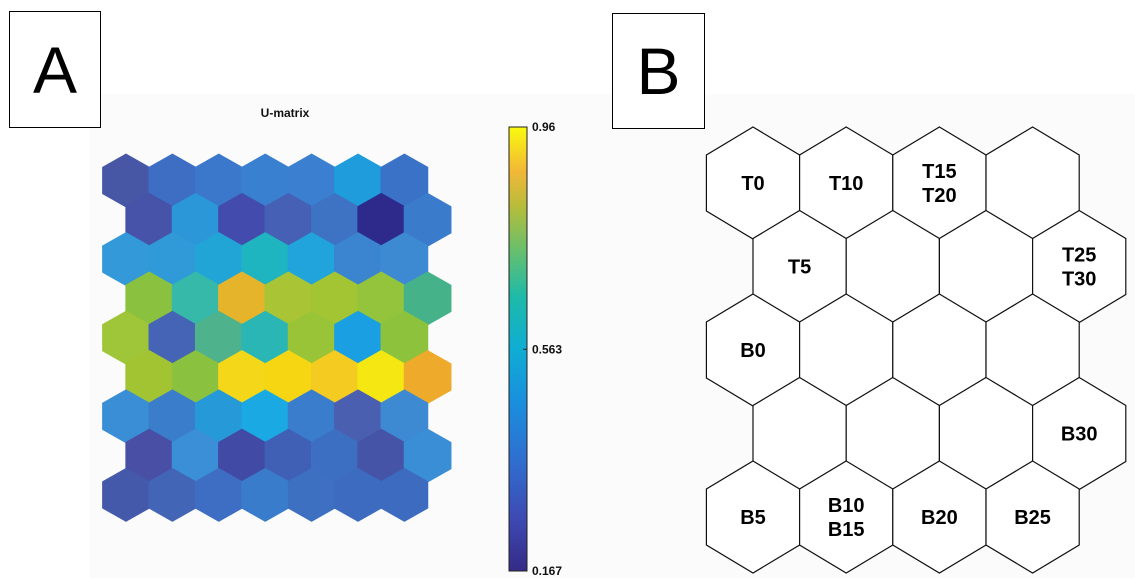  What do you see at coordinates (1079, 256) in the screenshot?
I see `som-cell-label: T25` at bounding box center [1079, 256].